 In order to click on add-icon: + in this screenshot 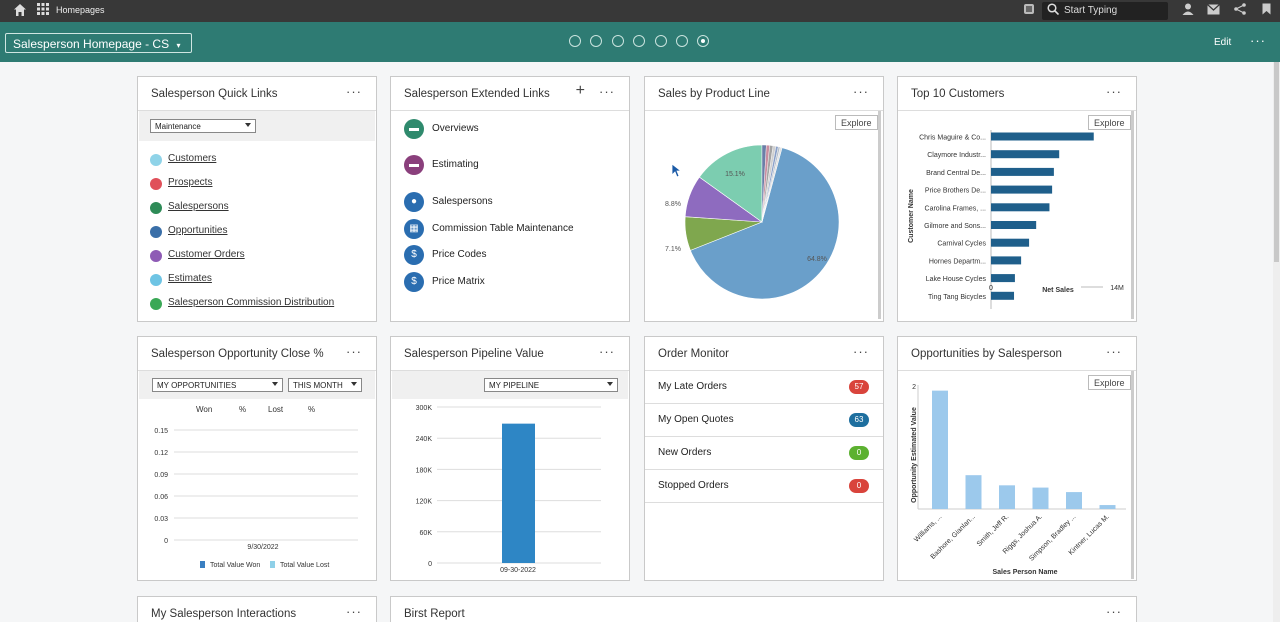, I will do `click(580, 90)`.